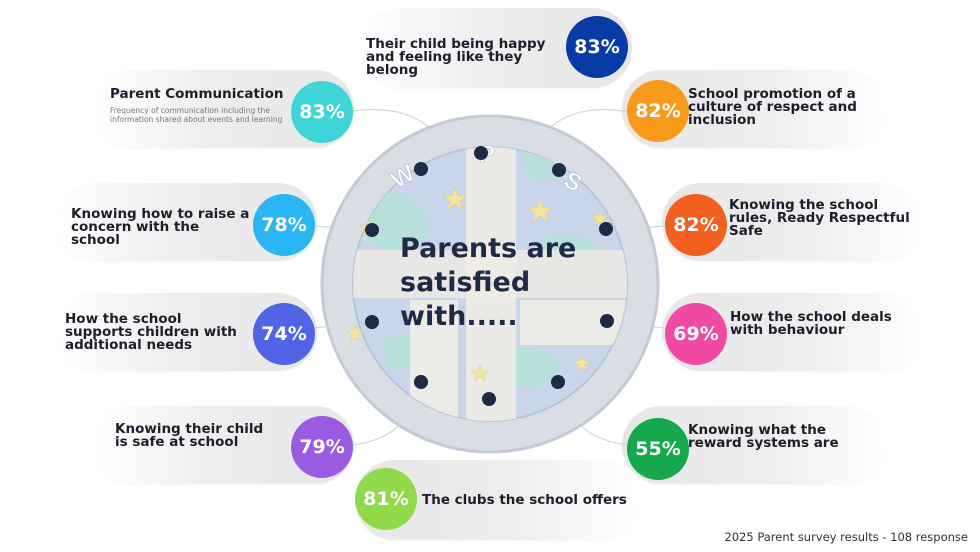 This screenshot has height=552, width=980. Describe the element at coordinates (284, 334) in the screenshot. I see `badge-additional-needs: 74%` at that location.